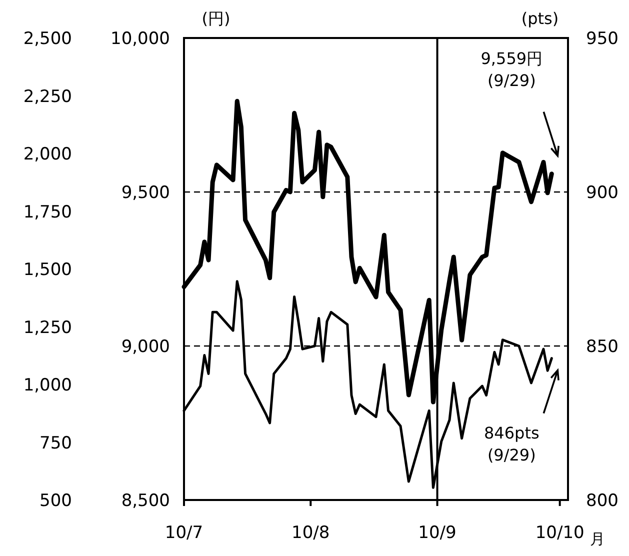 This screenshot has height=556, width=629. I want to click on x-tick-label: 10/10, so click(559, 533).